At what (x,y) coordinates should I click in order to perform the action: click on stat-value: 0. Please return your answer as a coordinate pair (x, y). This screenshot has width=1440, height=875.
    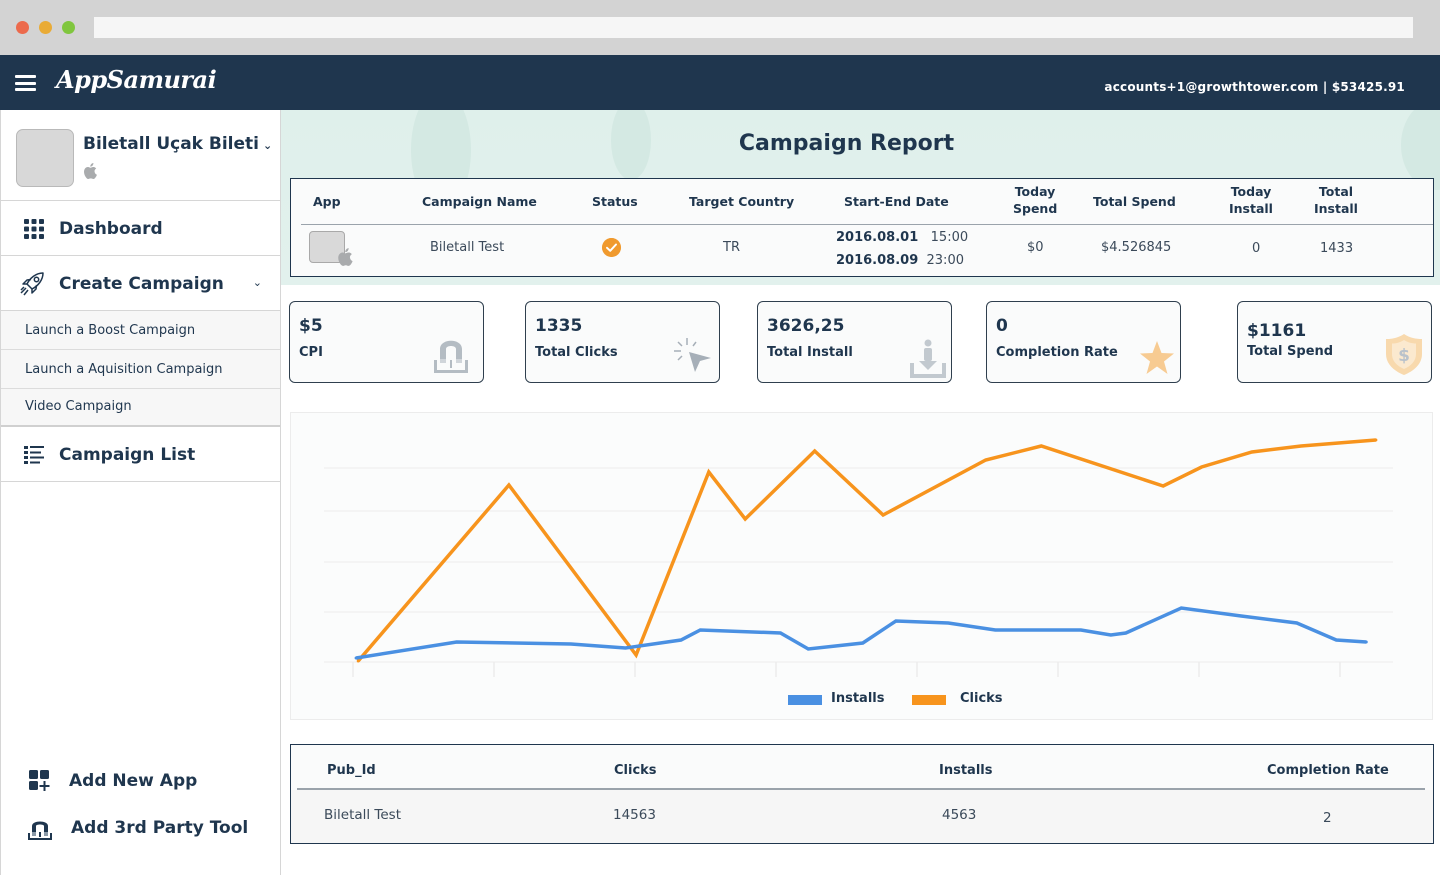
    Looking at the image, I should click on (1002, 326).